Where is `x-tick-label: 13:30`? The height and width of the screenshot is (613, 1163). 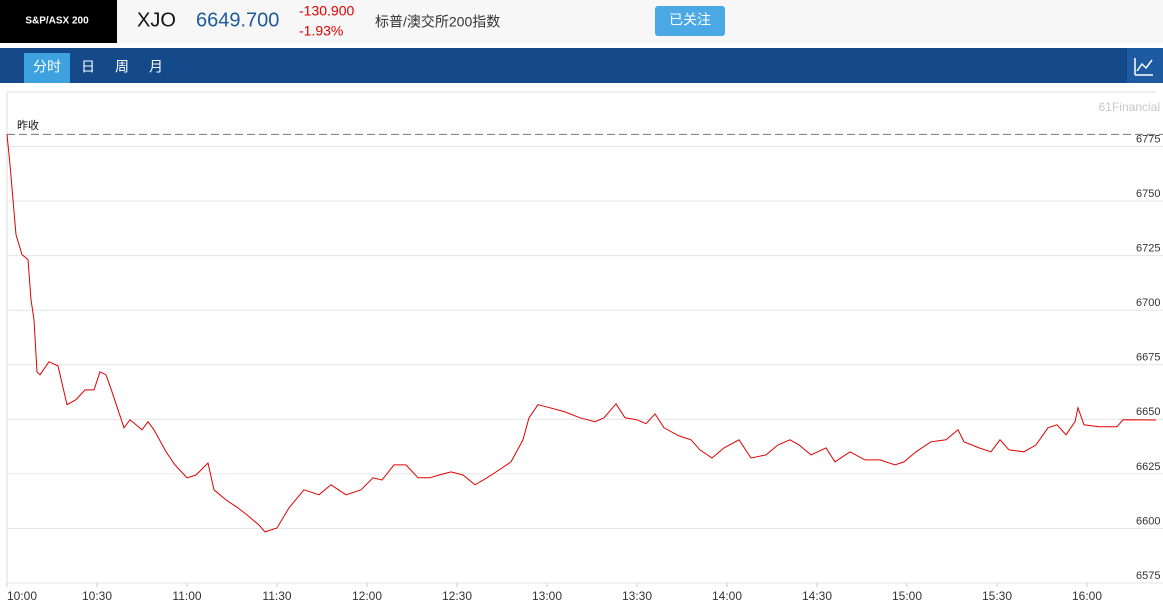
x-tick-label: 13:30 is located at coordinates (637, 596).